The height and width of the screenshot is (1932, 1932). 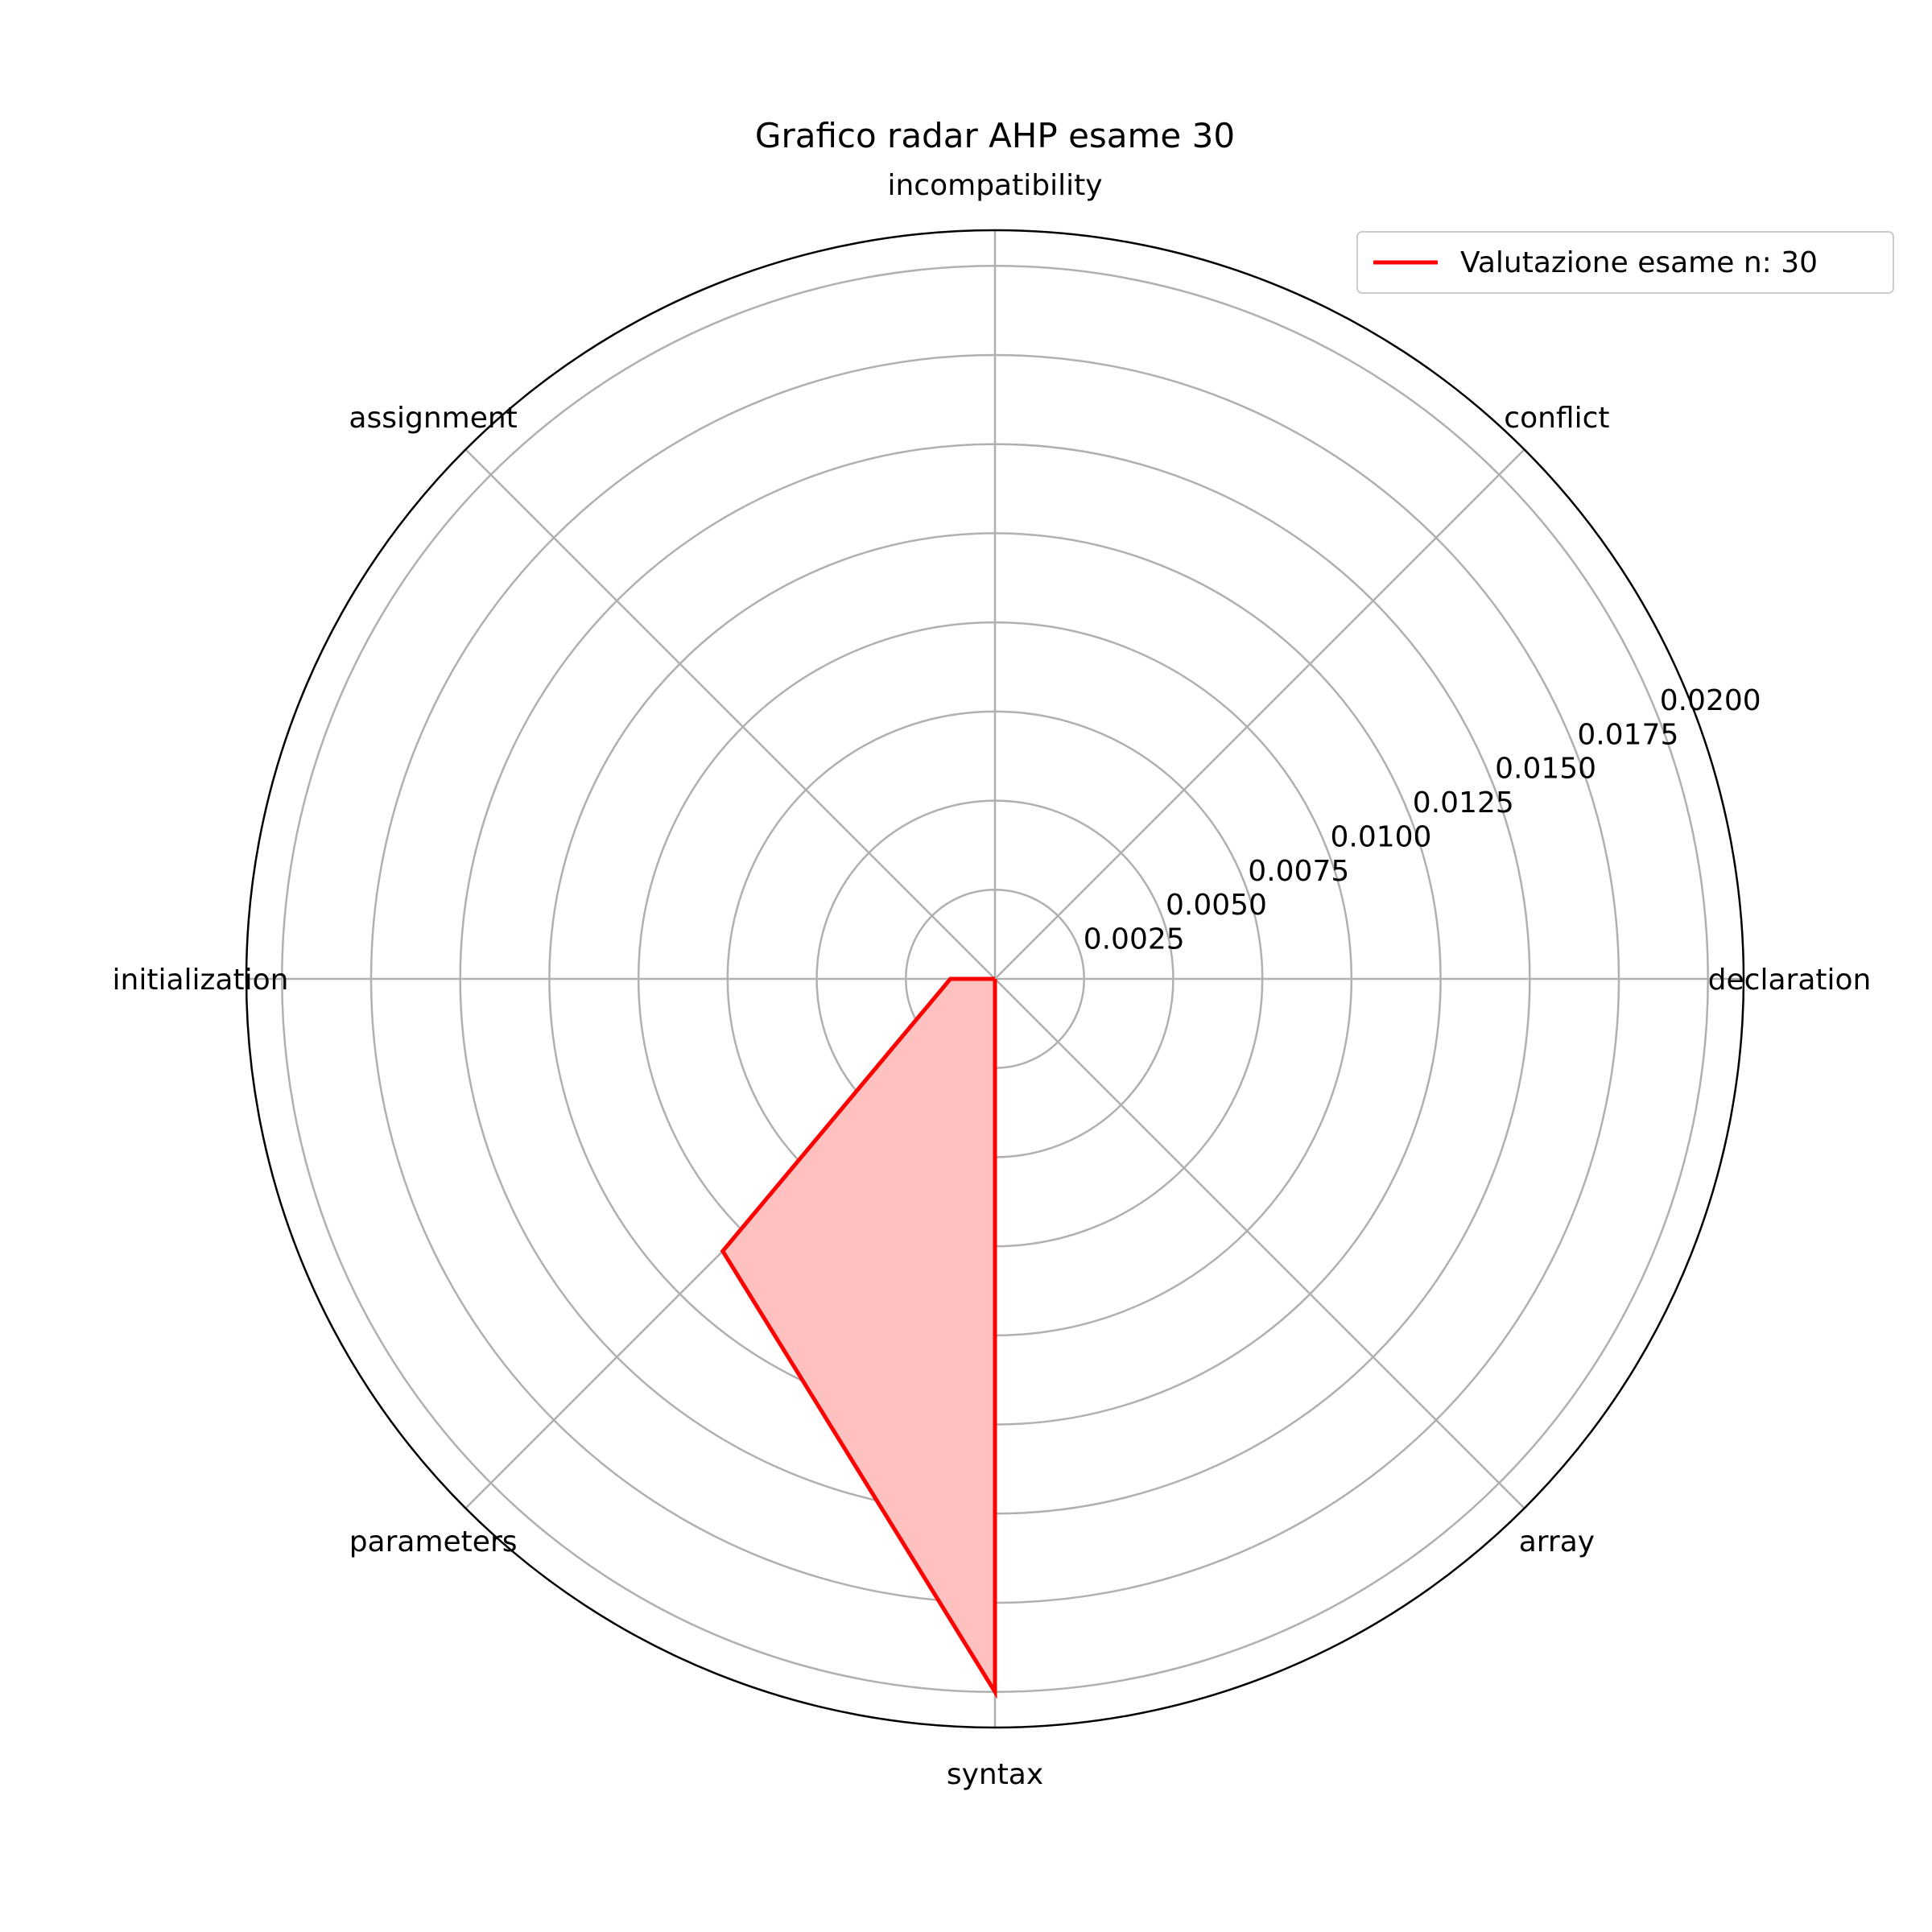 I want to click on tick-label: 0.0075, so click(x=1298, y=871).